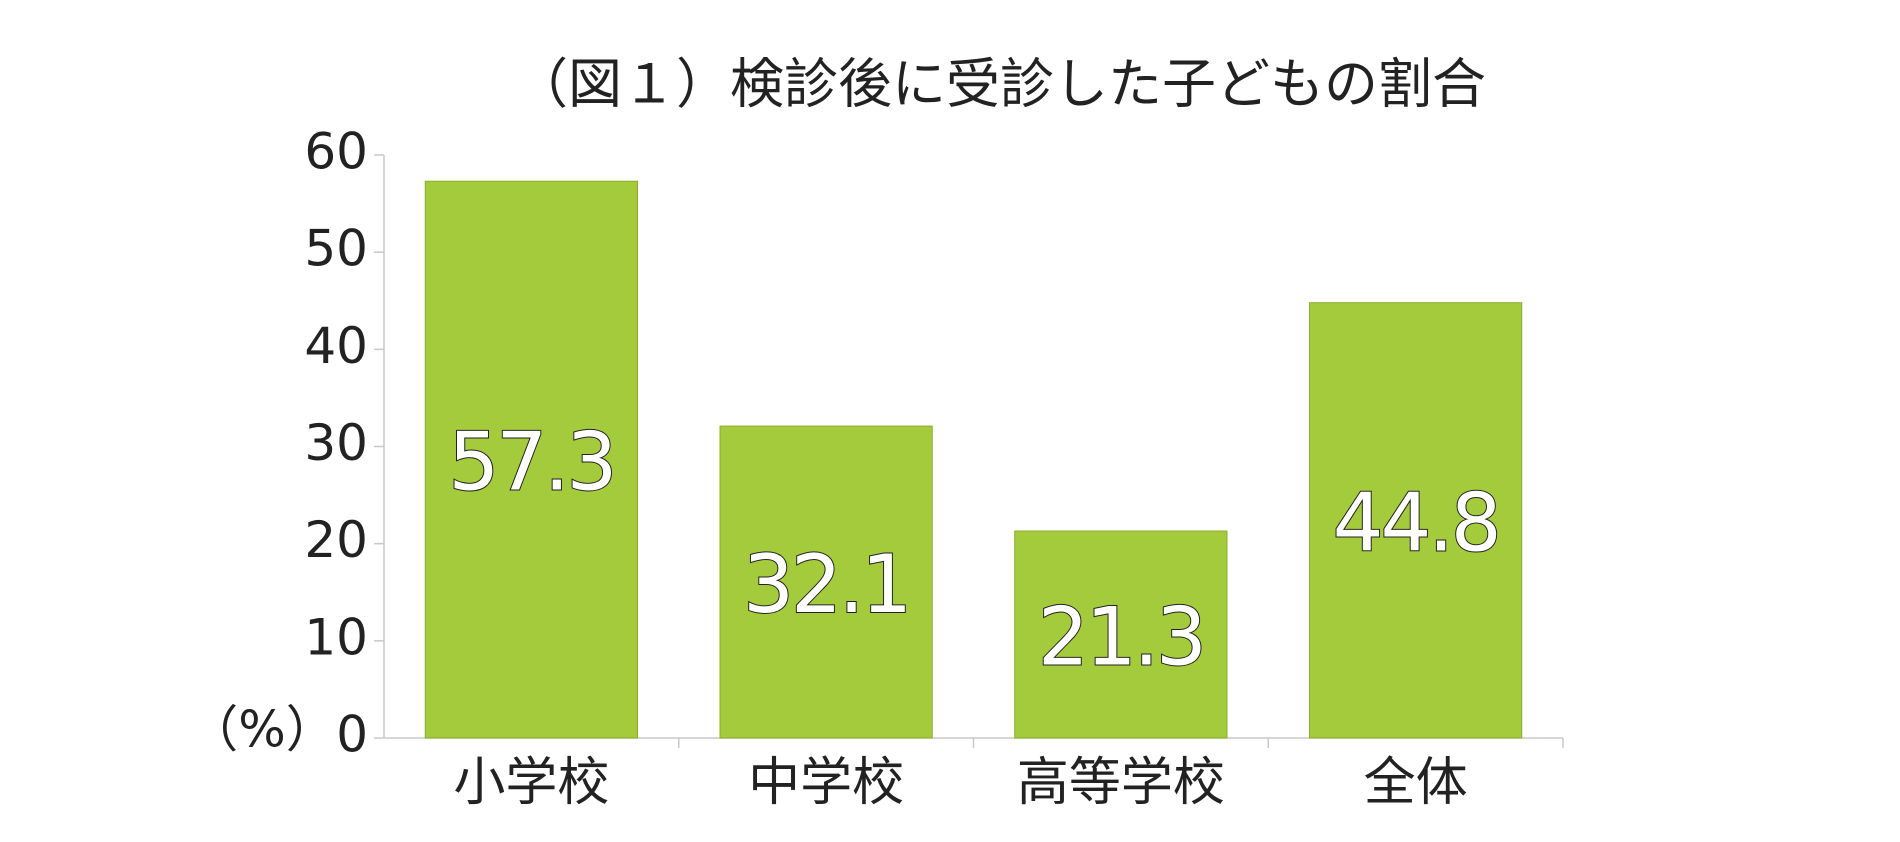 The height and width of the screenshot is (842, 1900). I want to click on y-tick-label: 10, so click(336, 637).